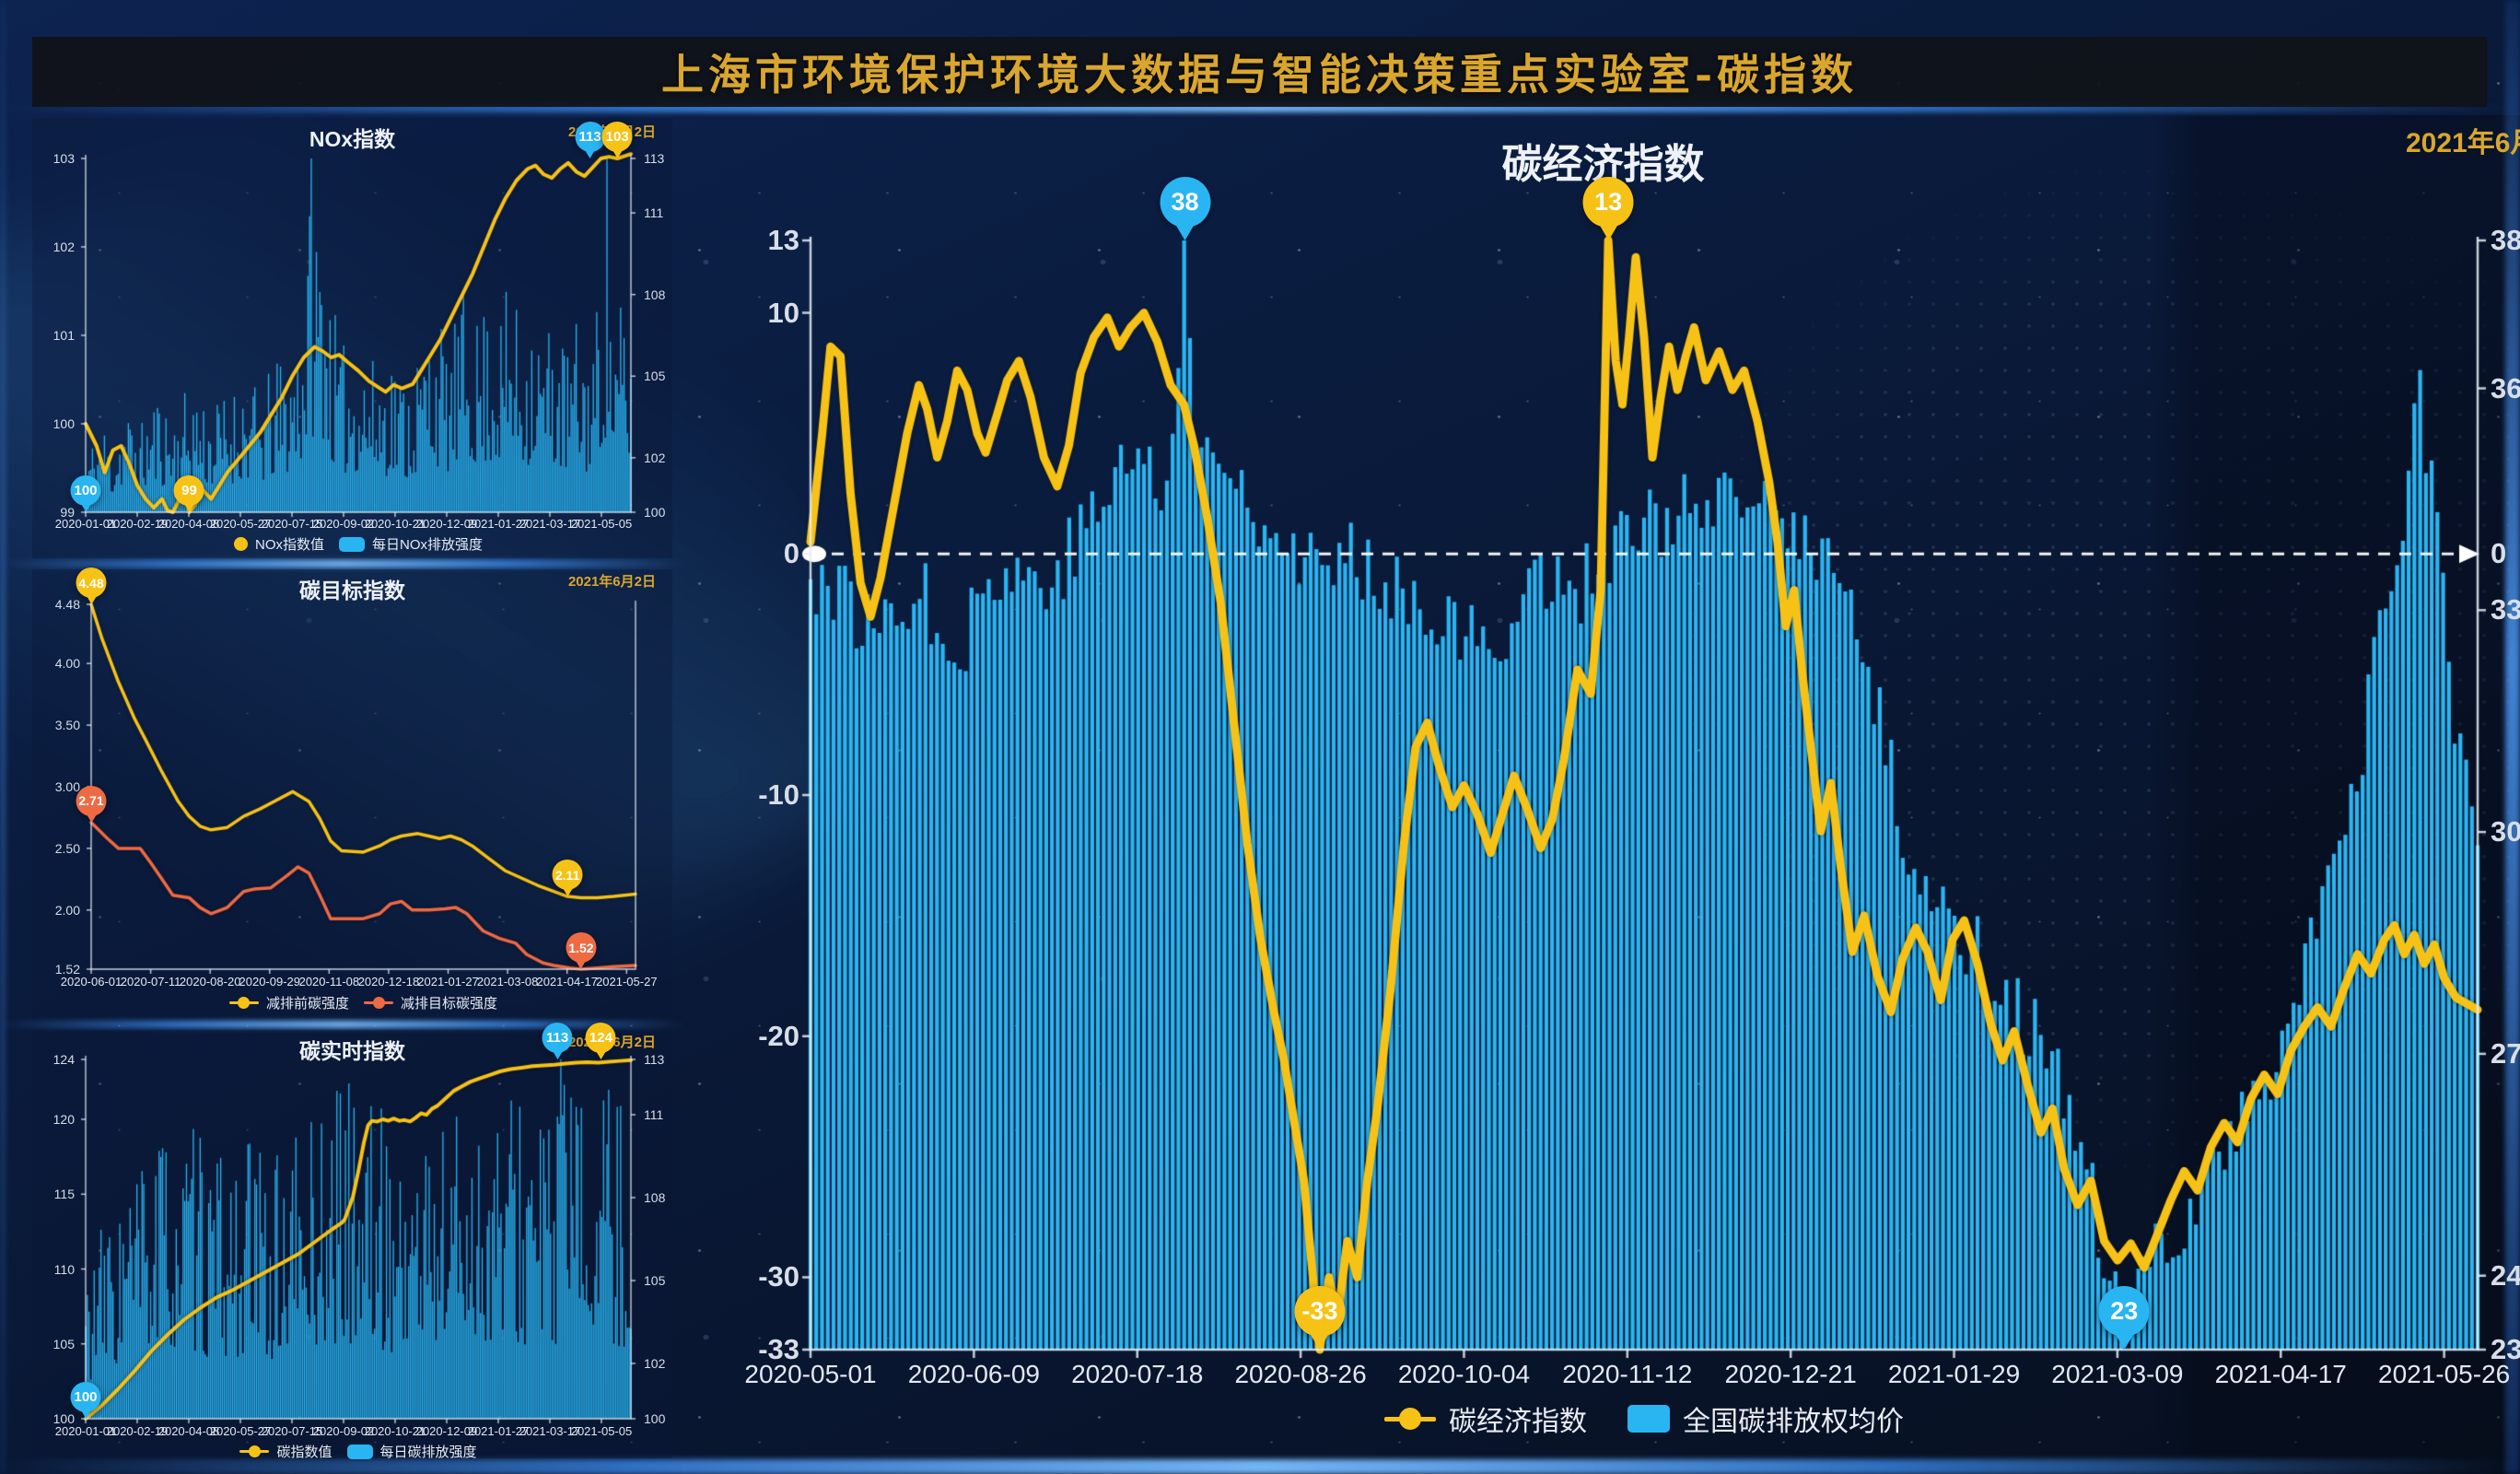 This screenshot has height=1474, width=2520. Describe the element at coordinates (1954, 1374) in the screenshot. I see `x-axis-tick-label: 2021-01-29` at that location.